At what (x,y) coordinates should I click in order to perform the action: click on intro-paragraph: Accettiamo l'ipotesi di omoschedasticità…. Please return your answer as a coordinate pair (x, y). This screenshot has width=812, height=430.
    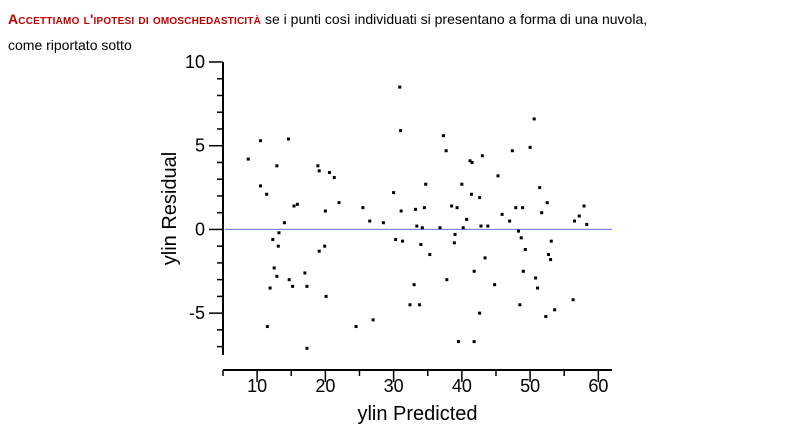
    Looking at the image, I should click on (408, 32).